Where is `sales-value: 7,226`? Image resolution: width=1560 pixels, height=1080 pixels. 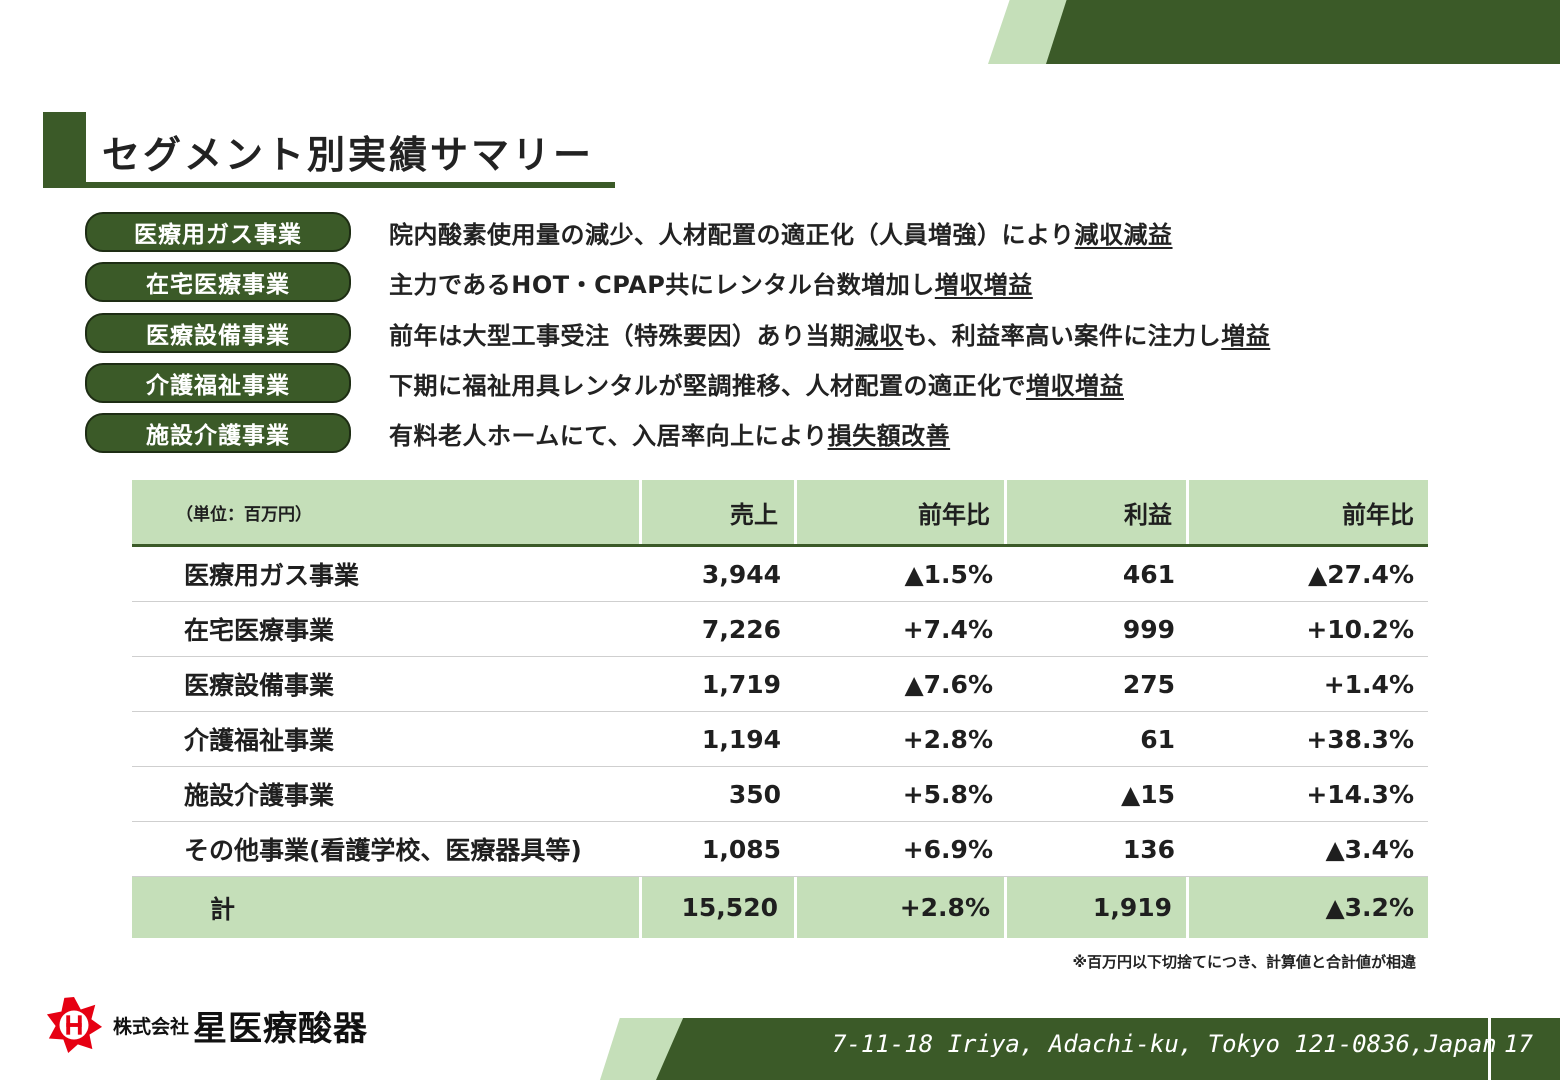 sales-value: 7,226 is located at coordinates (741, 629).